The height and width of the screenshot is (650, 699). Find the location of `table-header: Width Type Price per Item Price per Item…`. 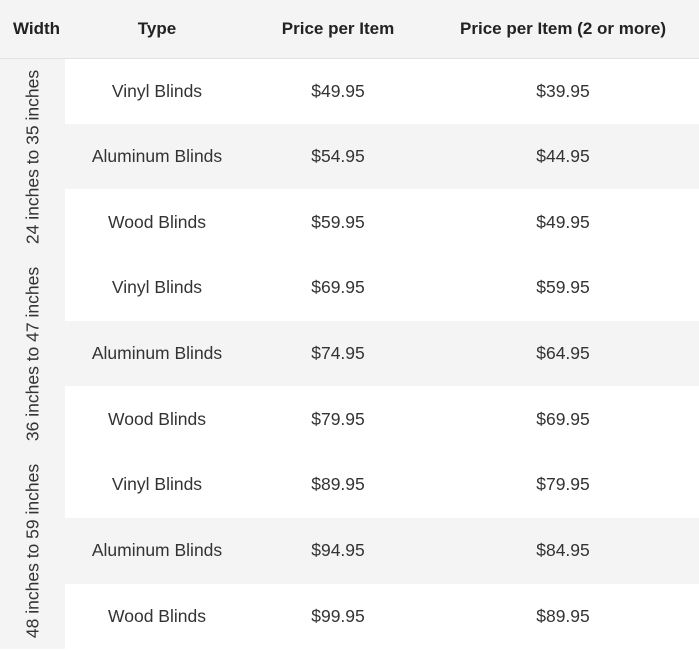

table-header: Width Type Price per Item Price per Item… is located at coordinates (349, 29).